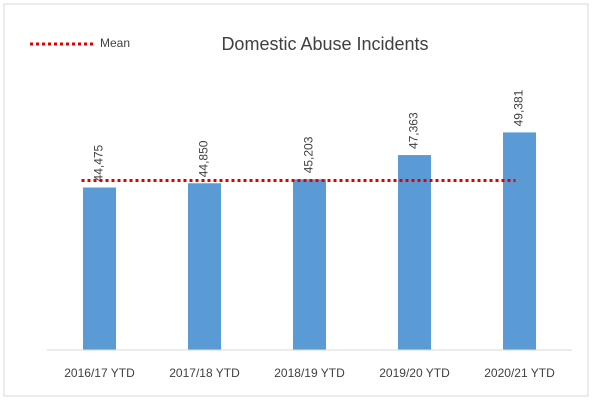 This screenshot has width=592, height=400. Describe the element at coordinates (99, 373) in the screenshot. I see `x-tick-label: 2016/17 YTD` at that location.